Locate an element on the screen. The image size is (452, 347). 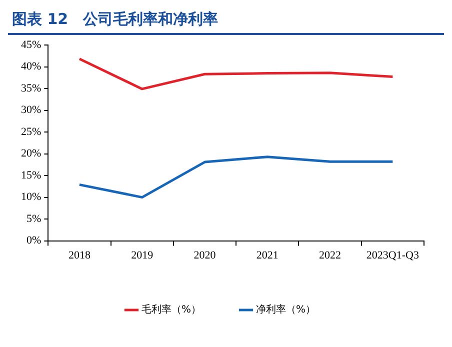
y-tick-label: 45% is located at coordinates (31, 44).